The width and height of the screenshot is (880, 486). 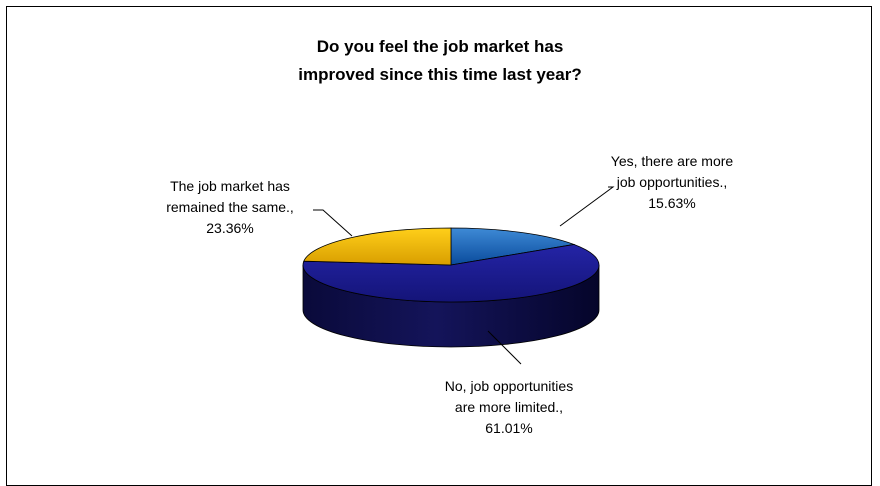 I want to click on slice-label-2-line-2: 23.36%, so click(x=229, y=228).